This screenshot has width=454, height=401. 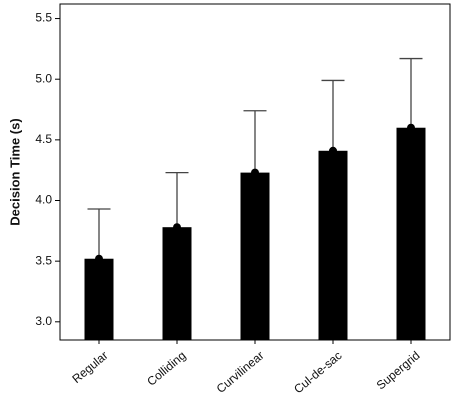 I want to click on y-tick-label: 3.0, so click(x=43, y=321).